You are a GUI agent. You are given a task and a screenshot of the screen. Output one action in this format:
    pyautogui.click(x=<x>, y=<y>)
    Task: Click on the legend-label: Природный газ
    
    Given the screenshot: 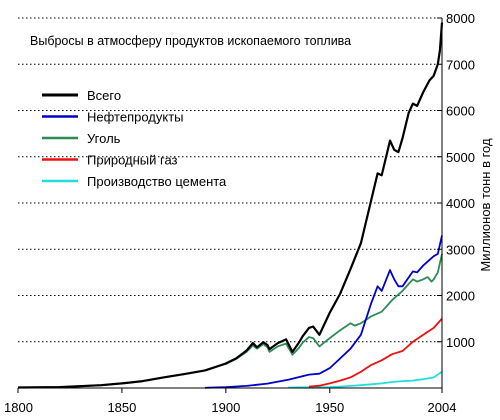 What is the action you would take?
    pyautogui.click(x=132, y=160)
    